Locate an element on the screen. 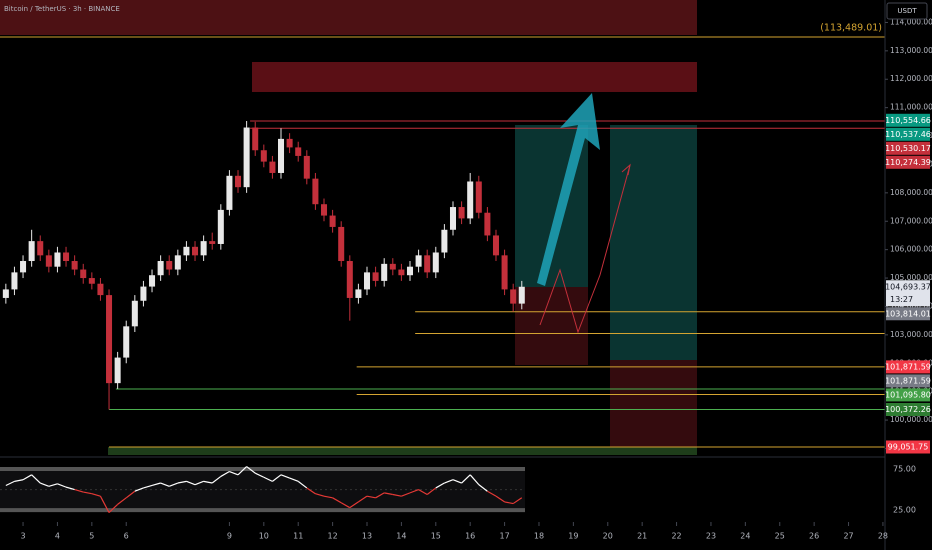 The width and height of the screenshot is (932, 550). x-tick-label: 13 is located at coordinates (367, 536).